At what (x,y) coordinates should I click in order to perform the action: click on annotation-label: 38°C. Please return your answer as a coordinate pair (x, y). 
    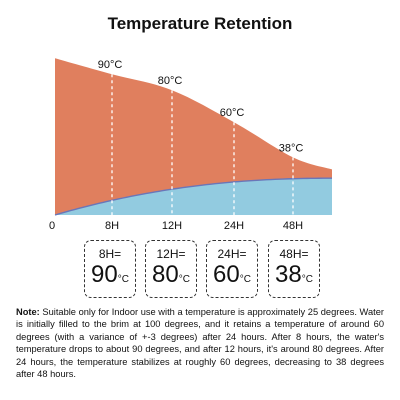
    Looking at the image, I should click on (291, 148).